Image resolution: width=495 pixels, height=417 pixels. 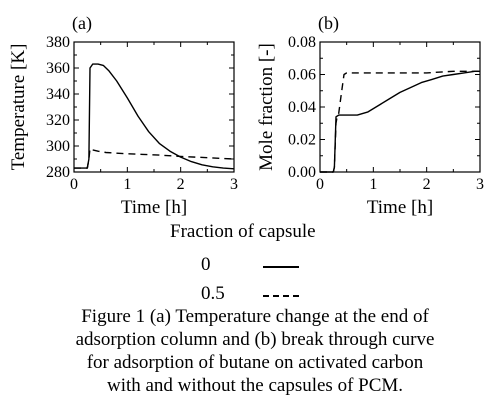 What do you see at coordinates (58, 68) in the screenshot?
I see `y-tick-label: 360` at bounding box center [58, 68].